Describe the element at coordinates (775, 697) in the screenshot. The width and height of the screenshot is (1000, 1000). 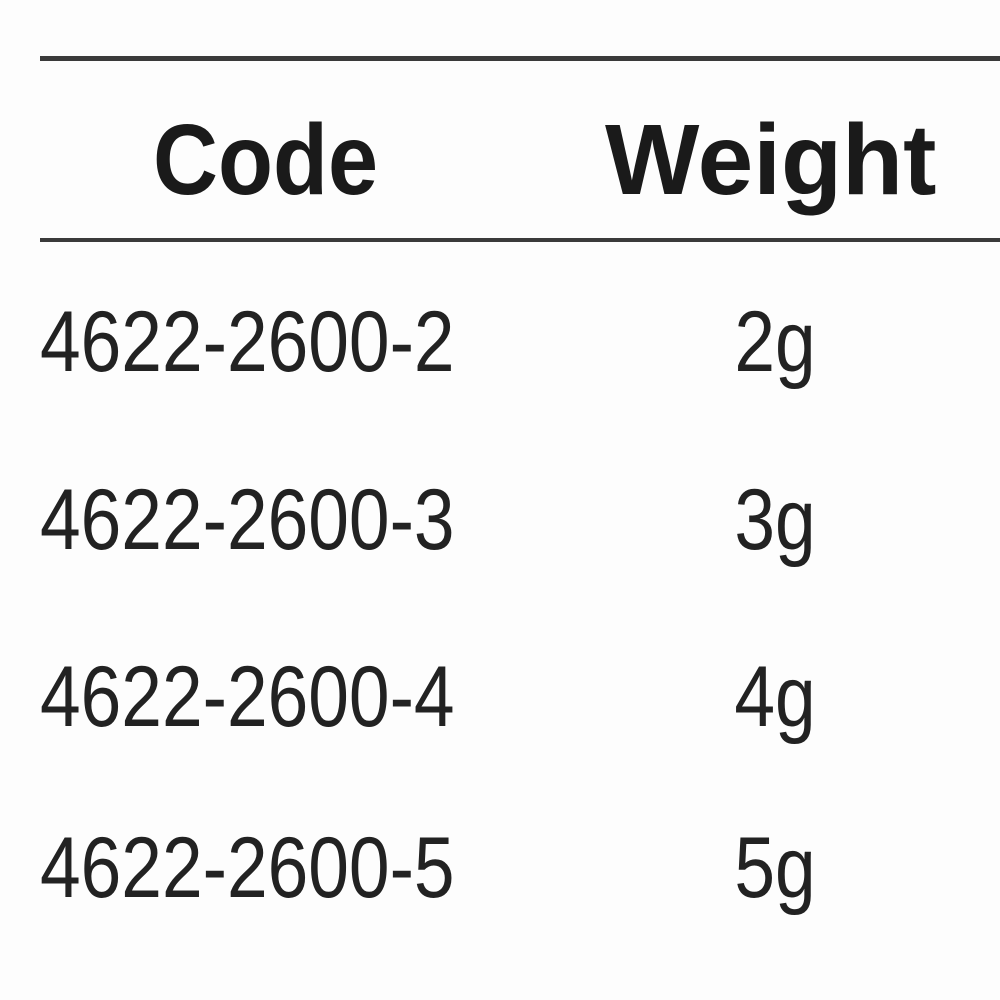
I see `weight-cell: 4g` at that location.